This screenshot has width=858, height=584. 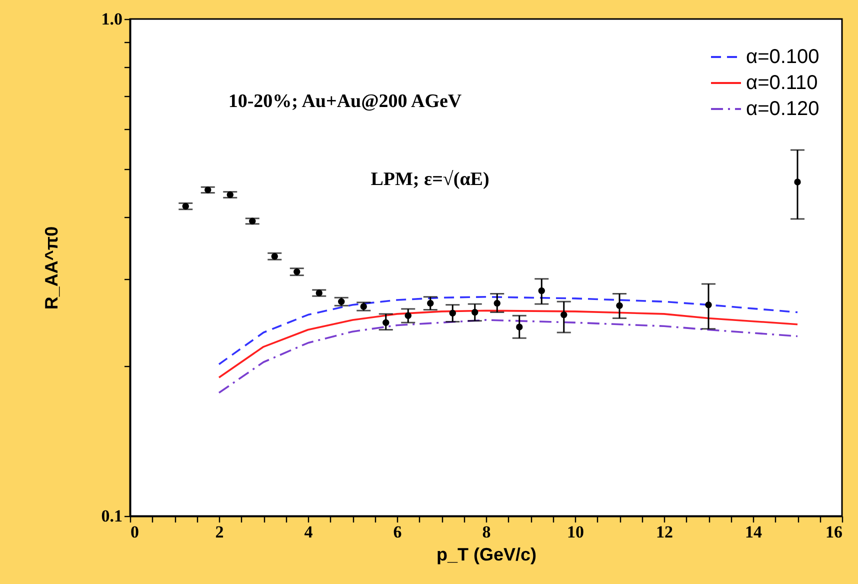 What do you see at coordinates (783, 109) in the screenshot?
I see `legend-label: α=0.120` at bounding box center [783, 109].